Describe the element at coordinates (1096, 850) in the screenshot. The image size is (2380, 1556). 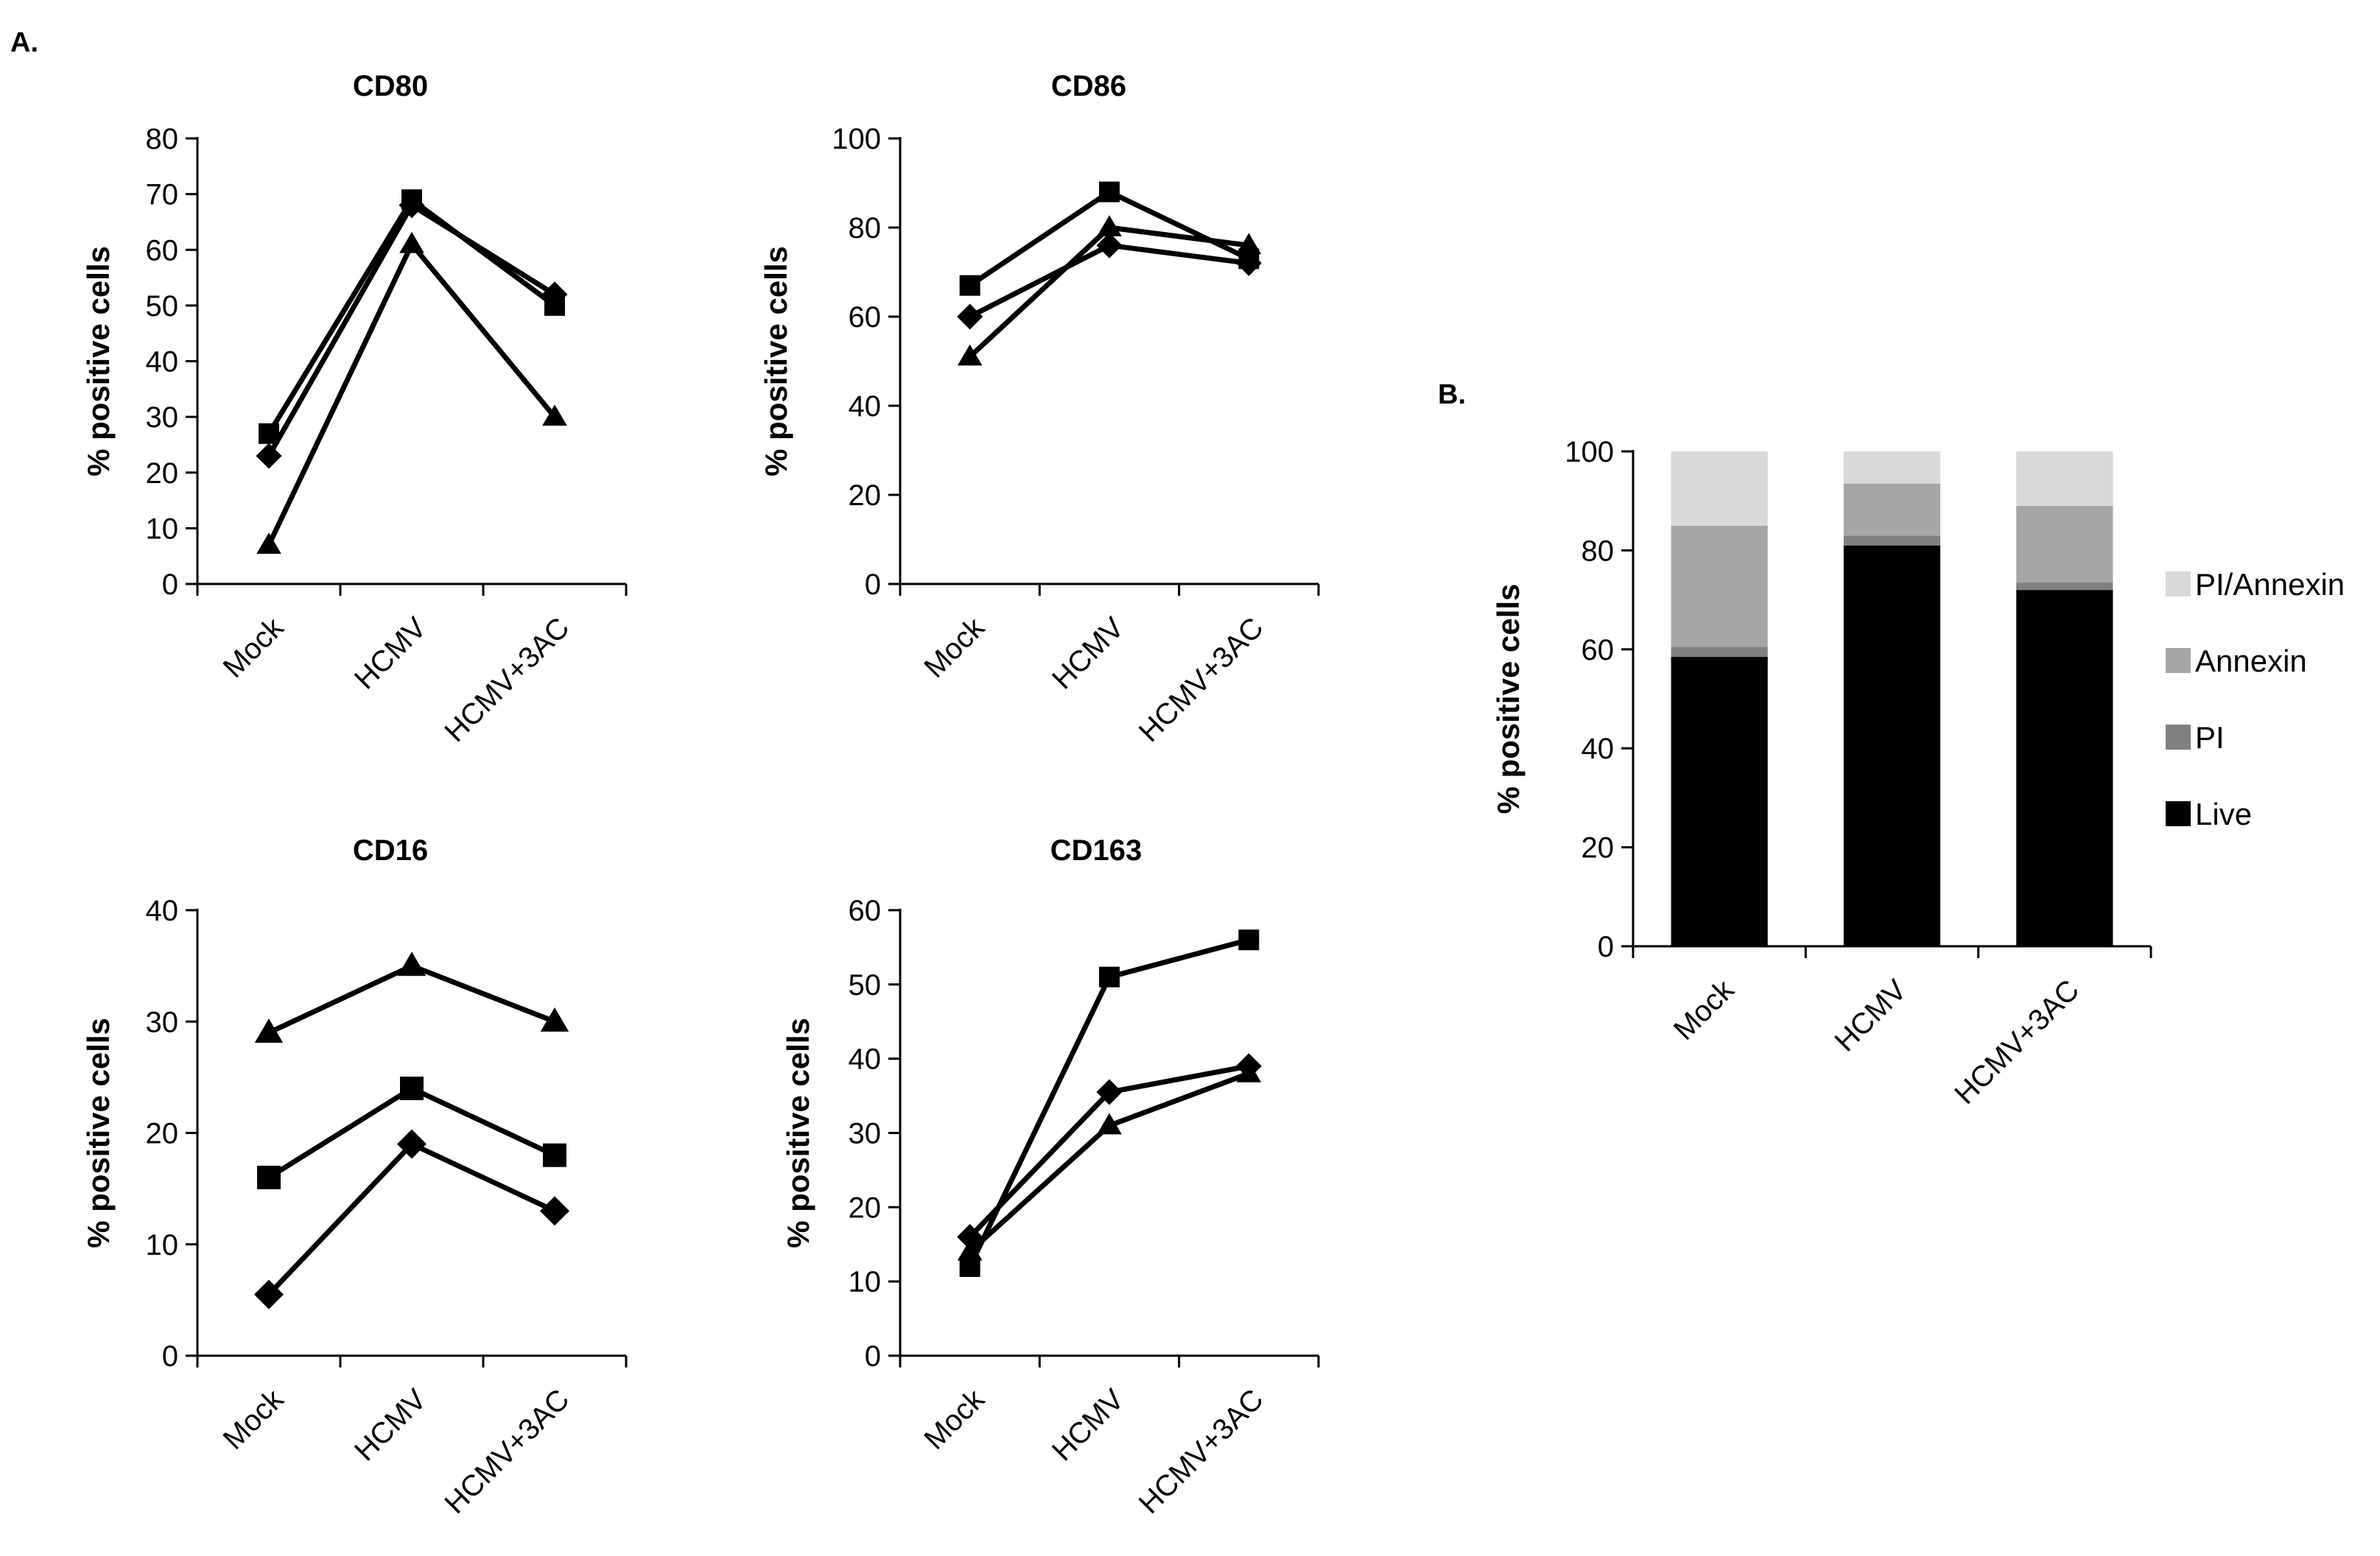
I see `chart-title: CD163` at that location.